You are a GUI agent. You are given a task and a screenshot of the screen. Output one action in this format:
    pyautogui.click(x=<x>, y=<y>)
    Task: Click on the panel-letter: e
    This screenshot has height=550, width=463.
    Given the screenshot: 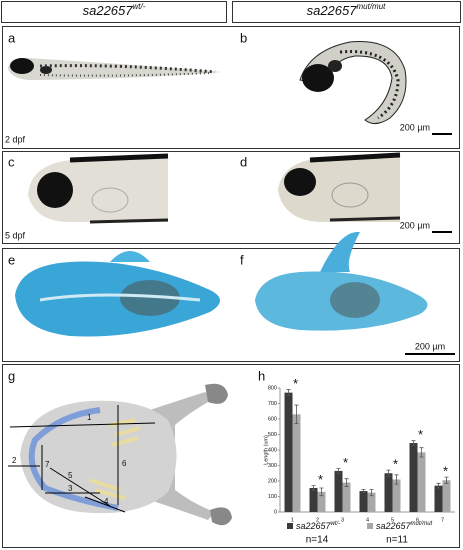 What is the action you would take?
    pyautogui.click(x=11, y=259)
    